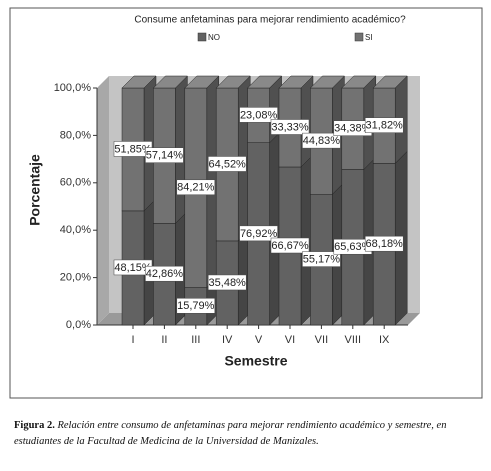 The height and width of the screenshot is (471, 491). Describe the element at coordinates (75, 278) in the screenshot. I see `y-tick-label: 20,0%` at that location.